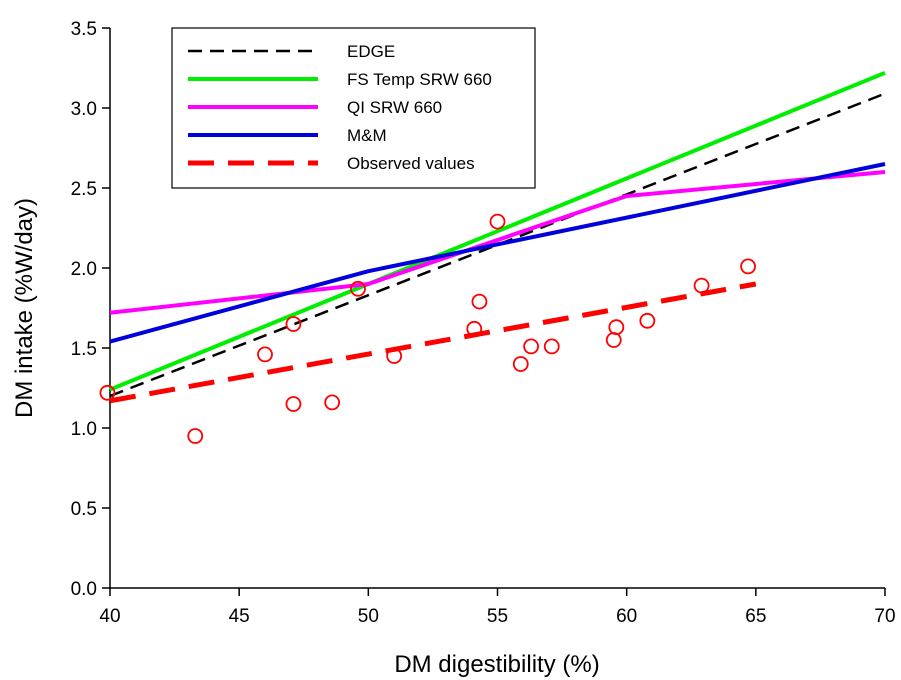 The height and width of the screenshot is (680, 901). What do you see at coordinates (84, 269) in the screenshot?
I see `y-tick-label: 2.0` at bounding box center [84, 269].